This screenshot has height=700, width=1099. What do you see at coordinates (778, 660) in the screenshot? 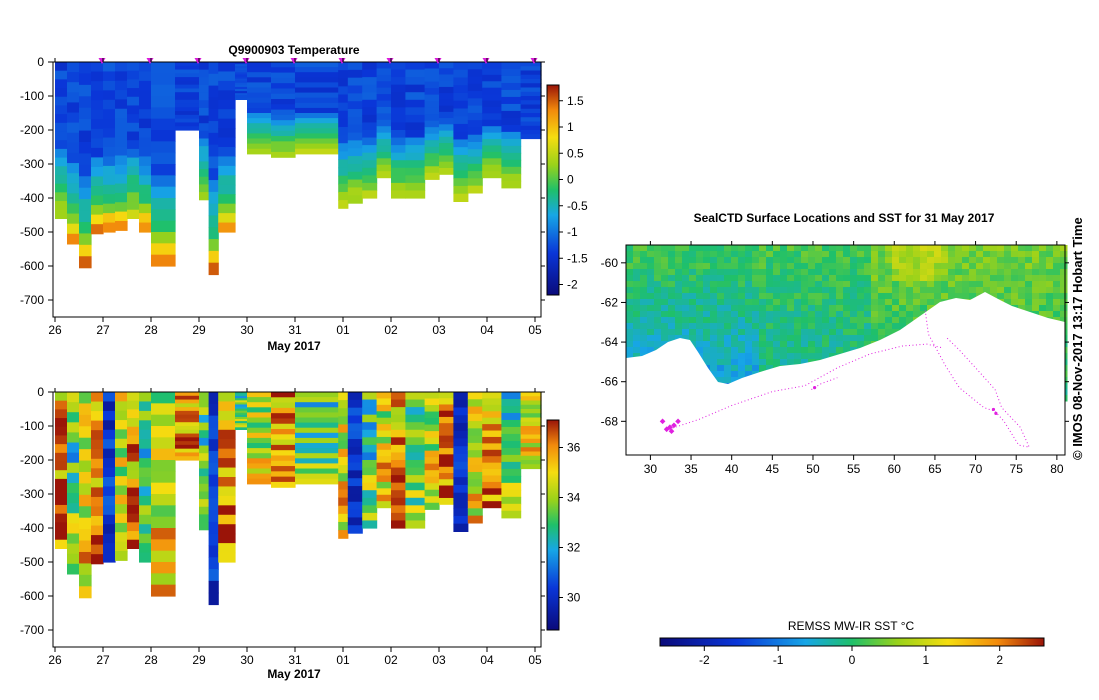
I see `sst-colorbar-tick-label: -1` at bounding box center [778, 660].